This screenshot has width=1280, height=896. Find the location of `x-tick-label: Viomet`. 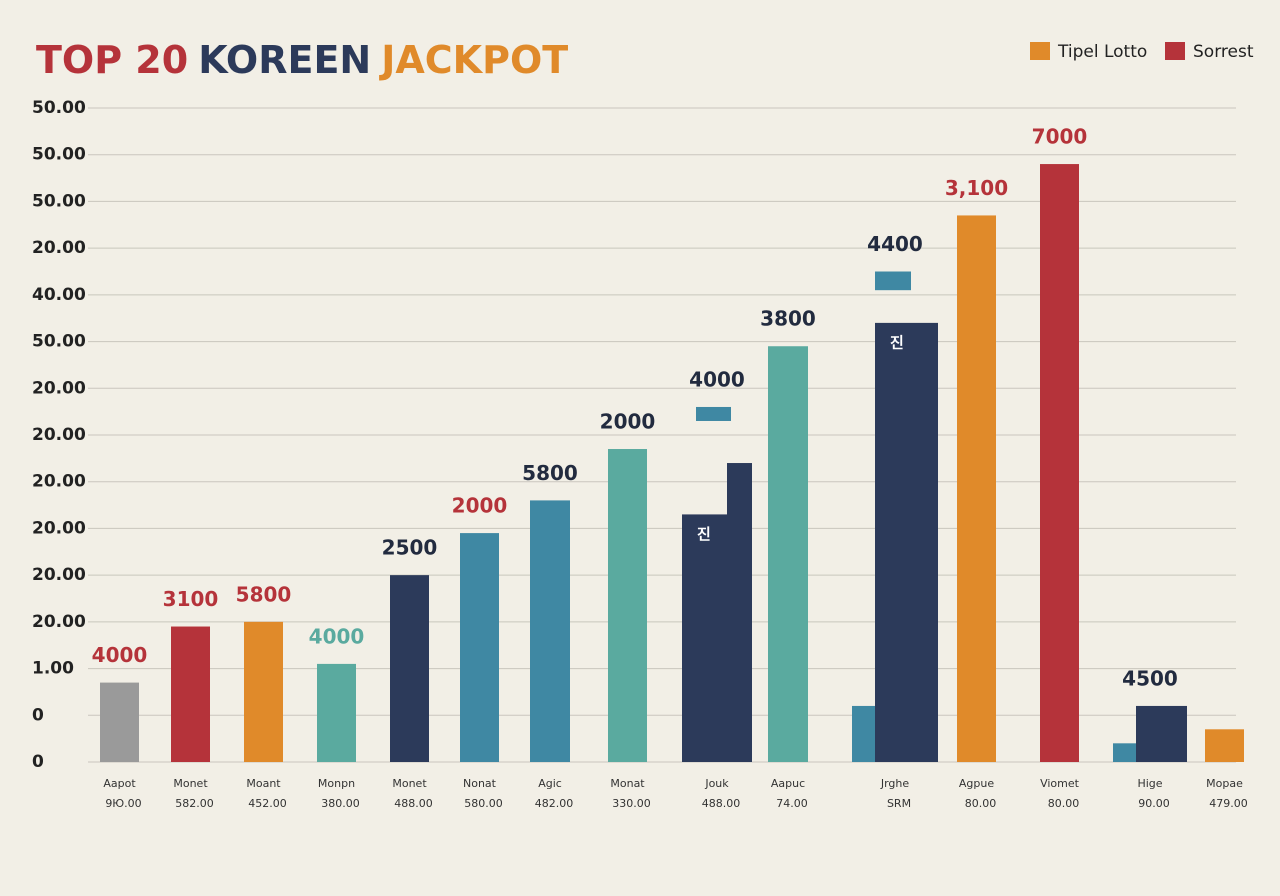

x-tick-label: Viomet is located at coordinates (1060, 783).